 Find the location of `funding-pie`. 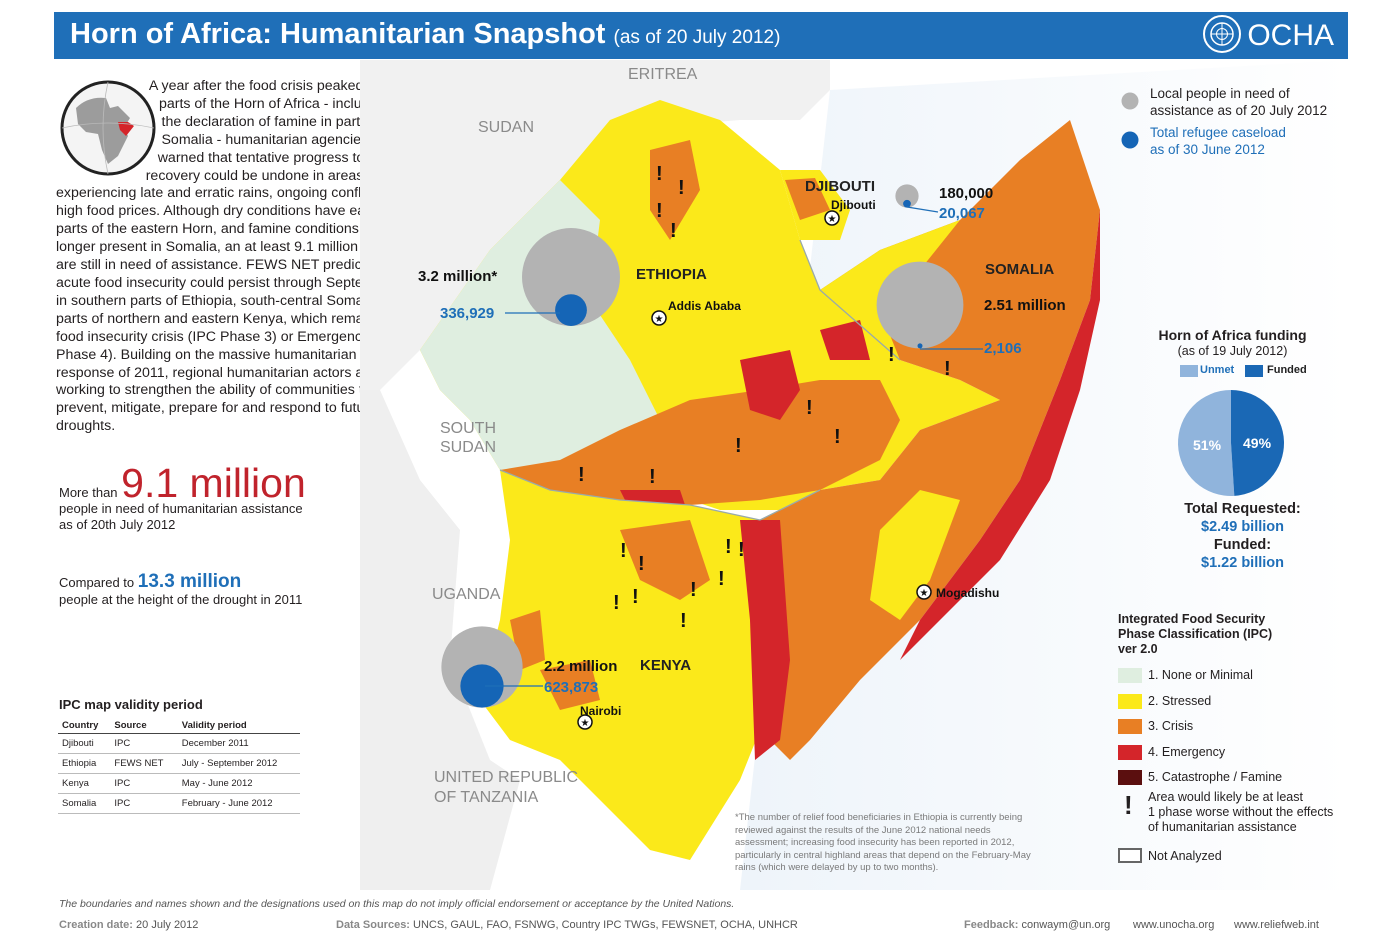

funding-pie is located at coordinates (1231, 443).